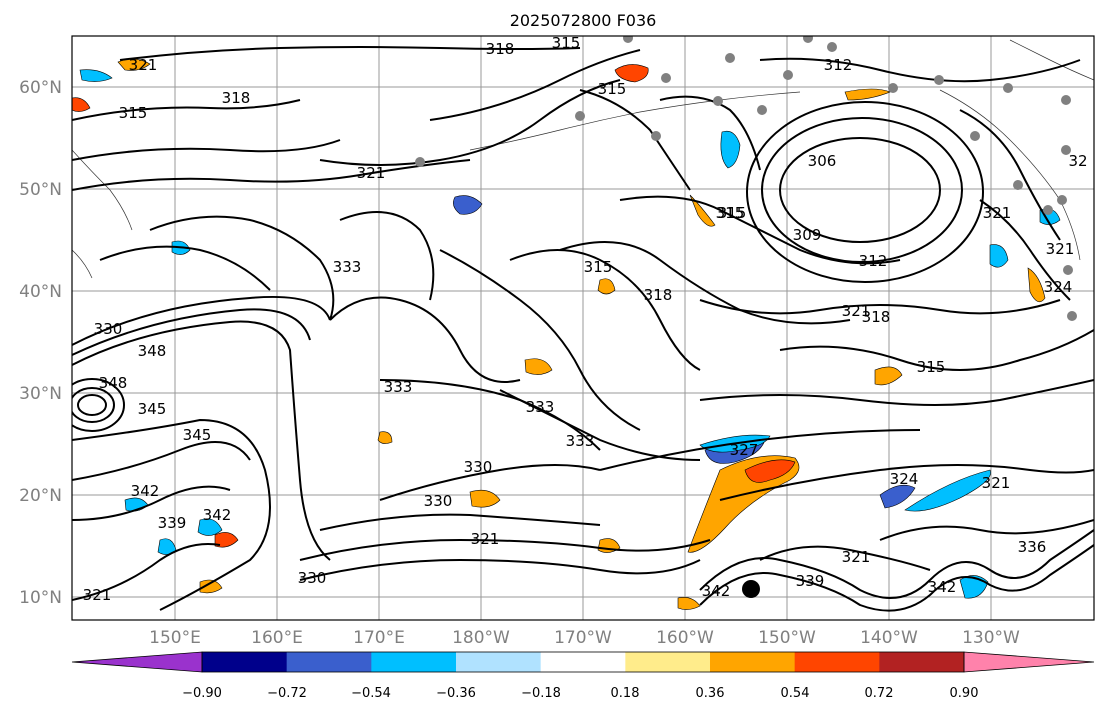 The width and height of the screenshot is (1105, 712). I want to click on lon-label: 150°W, so click(787, 638).